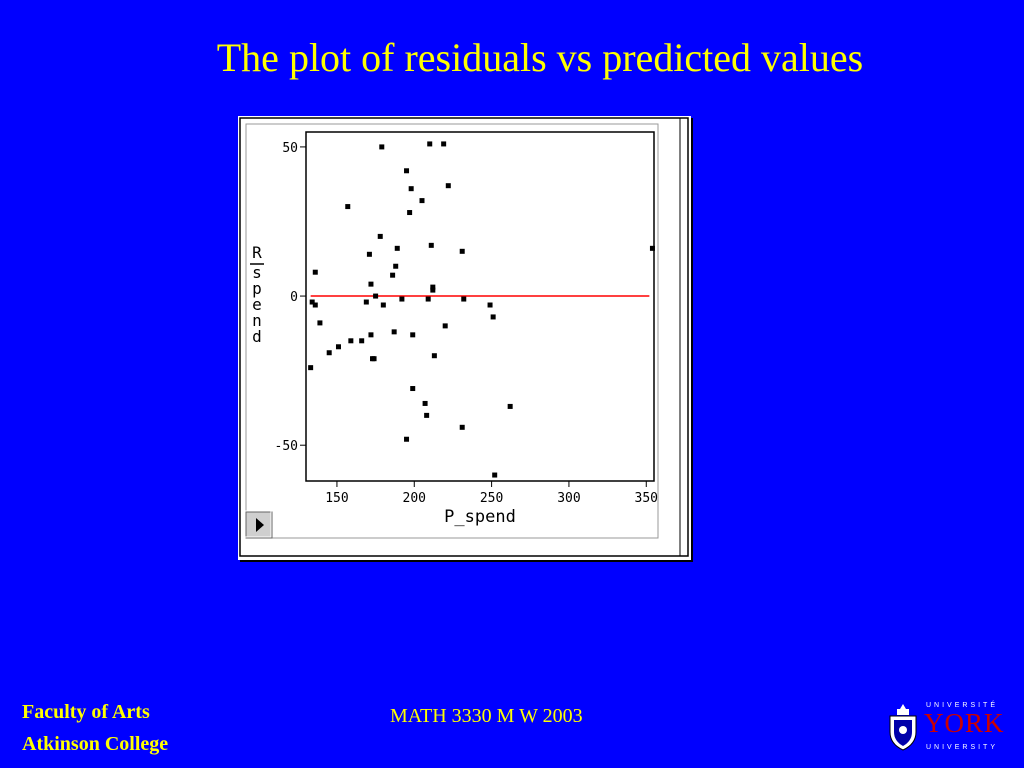  What do you see at coordinates (86, 712) in the screenshot?
I see `footer-faculty: Faculty of Arts` at bounding box center [86, 712].